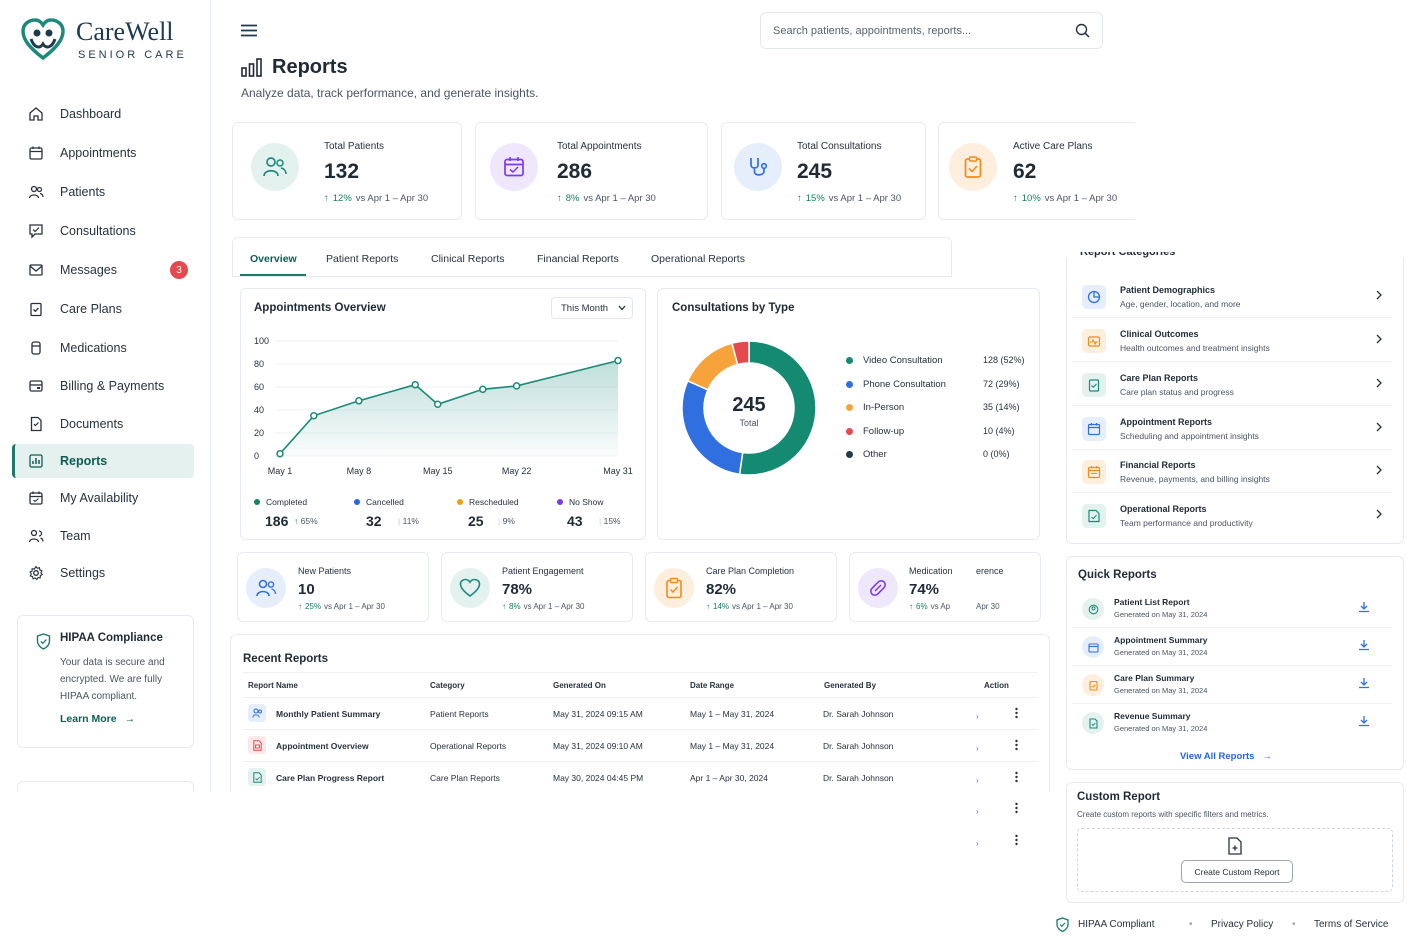  Describe the element at coordinates (640, 729) in the screenshot. I see `row-divider` at that location.